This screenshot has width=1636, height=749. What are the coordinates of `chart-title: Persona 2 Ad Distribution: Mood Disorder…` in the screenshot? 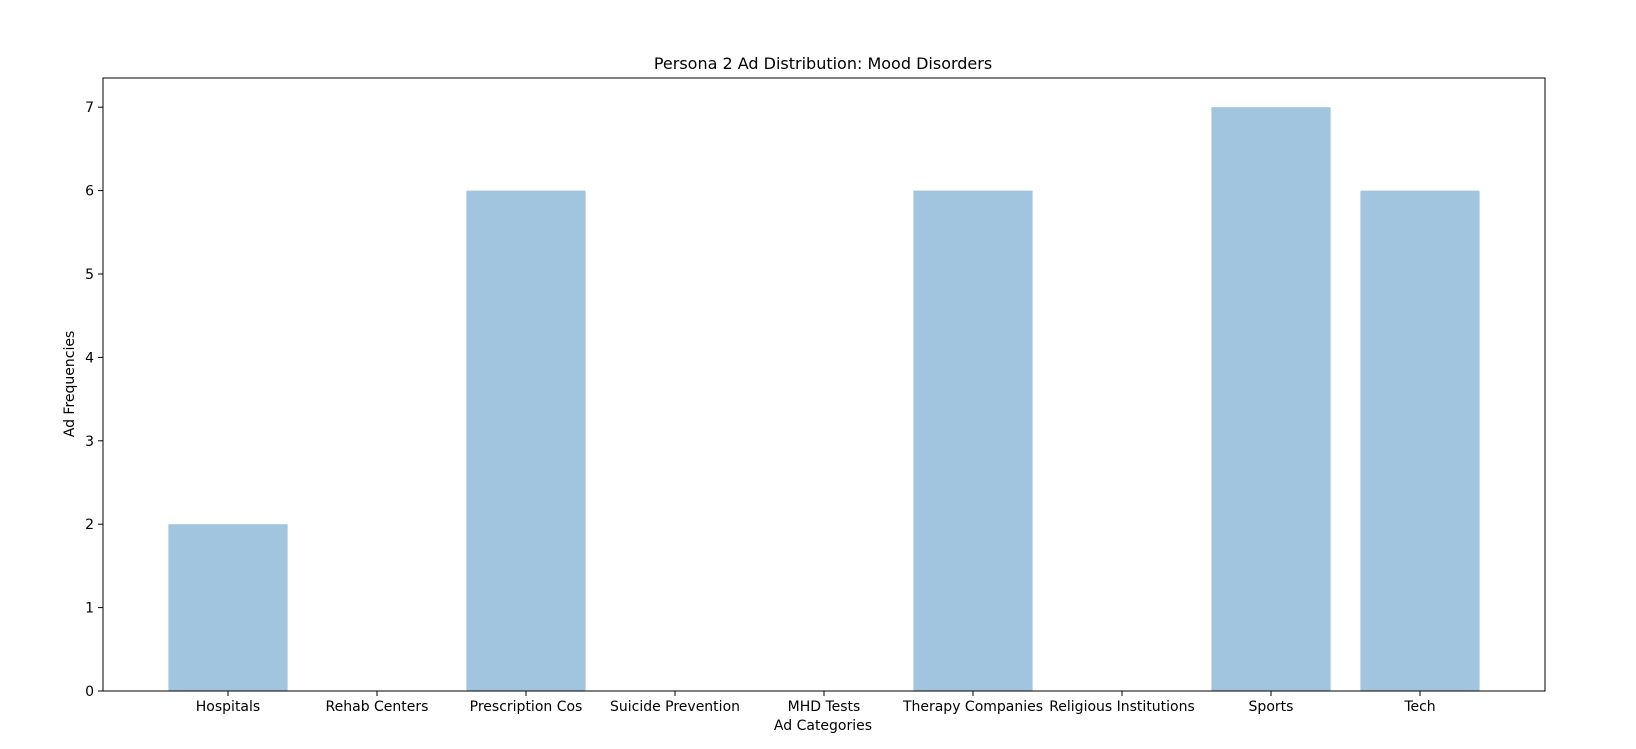 It's located at (823, 63).